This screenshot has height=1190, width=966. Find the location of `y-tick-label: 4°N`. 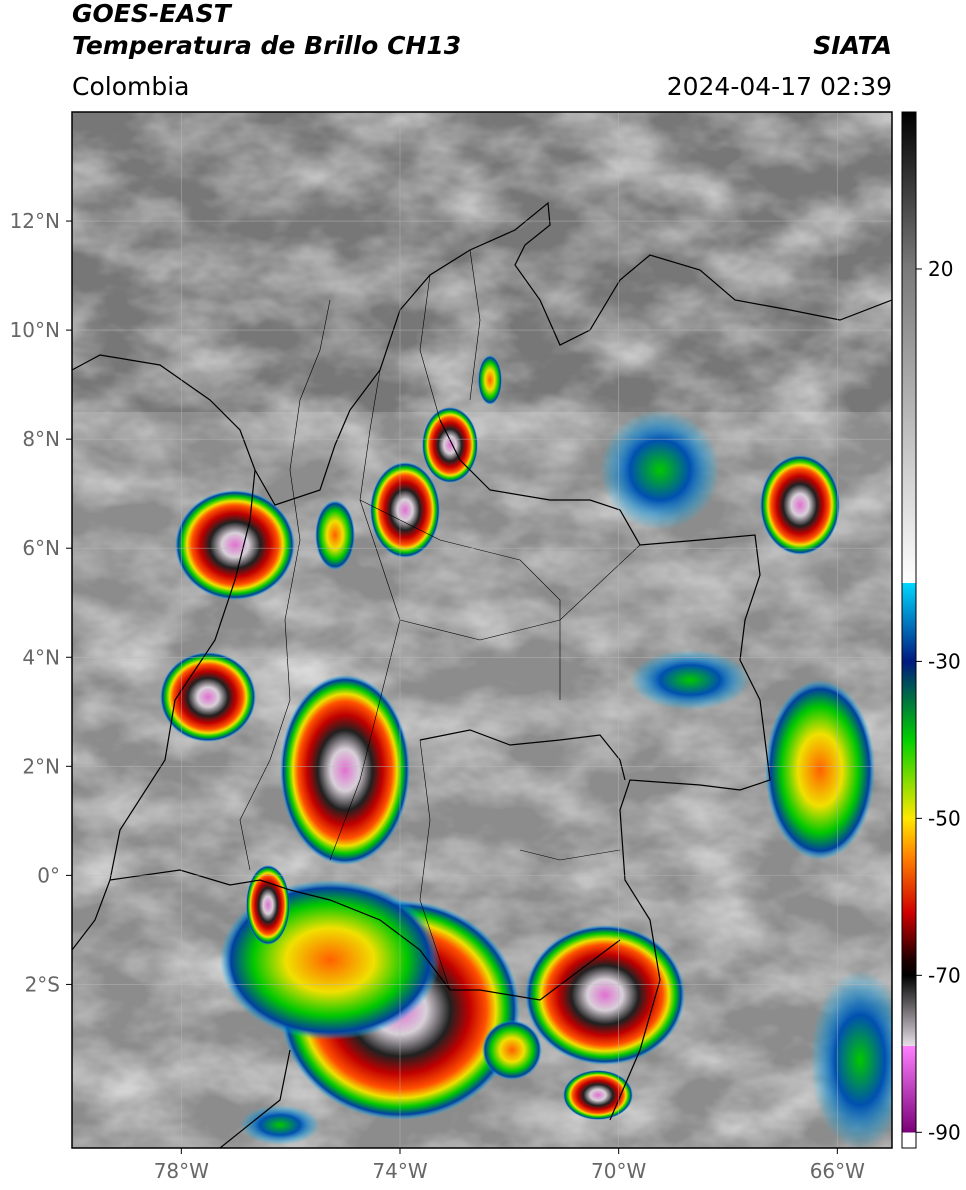

y-tick-label: 4°N is located at coordinates (41, 657).